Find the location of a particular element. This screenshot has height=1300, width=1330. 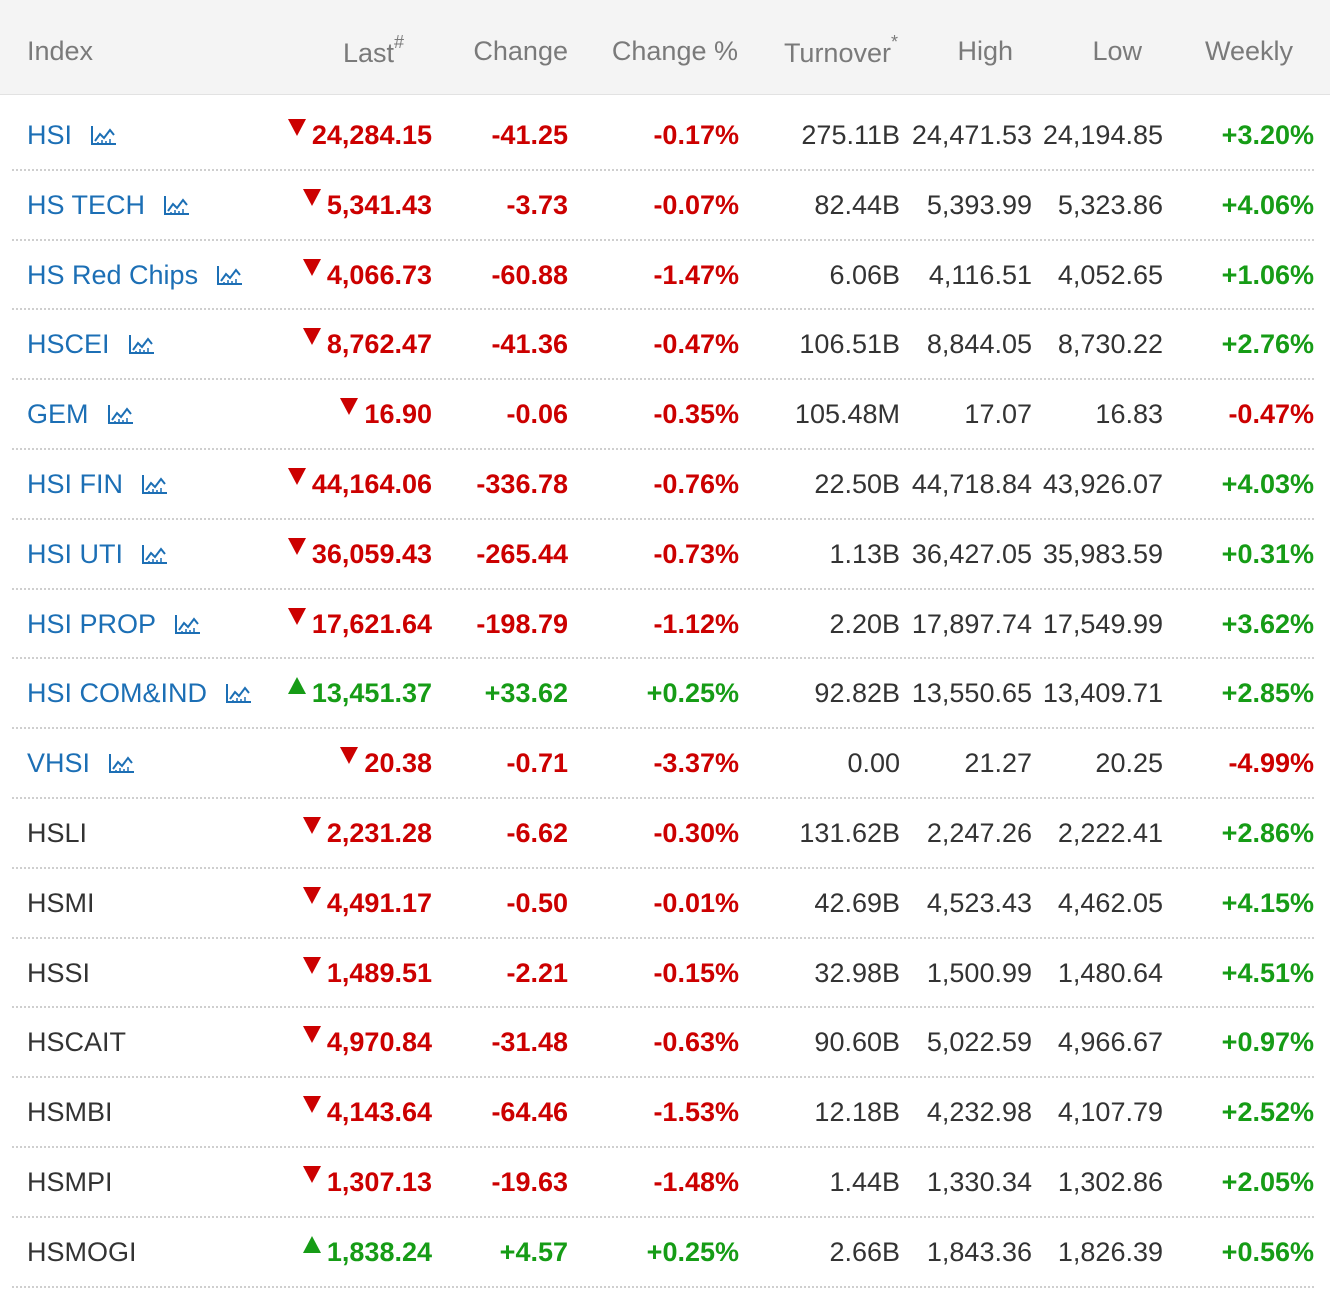

last-value: 20.38 is located at coordinates (398, 763).